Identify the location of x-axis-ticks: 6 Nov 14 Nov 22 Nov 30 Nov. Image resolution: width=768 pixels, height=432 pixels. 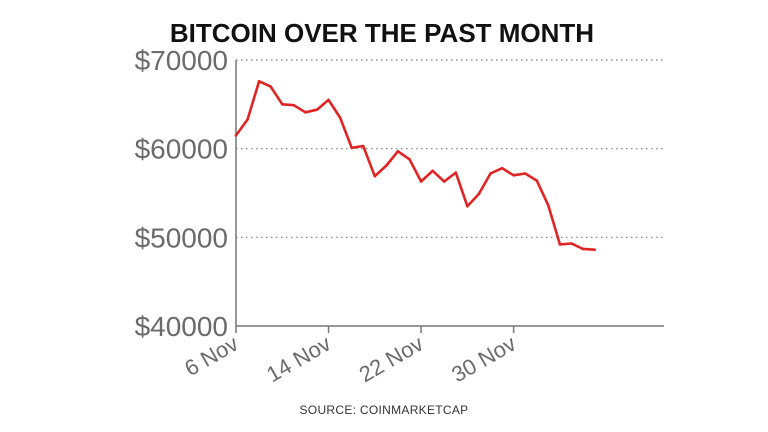
(350, 356).